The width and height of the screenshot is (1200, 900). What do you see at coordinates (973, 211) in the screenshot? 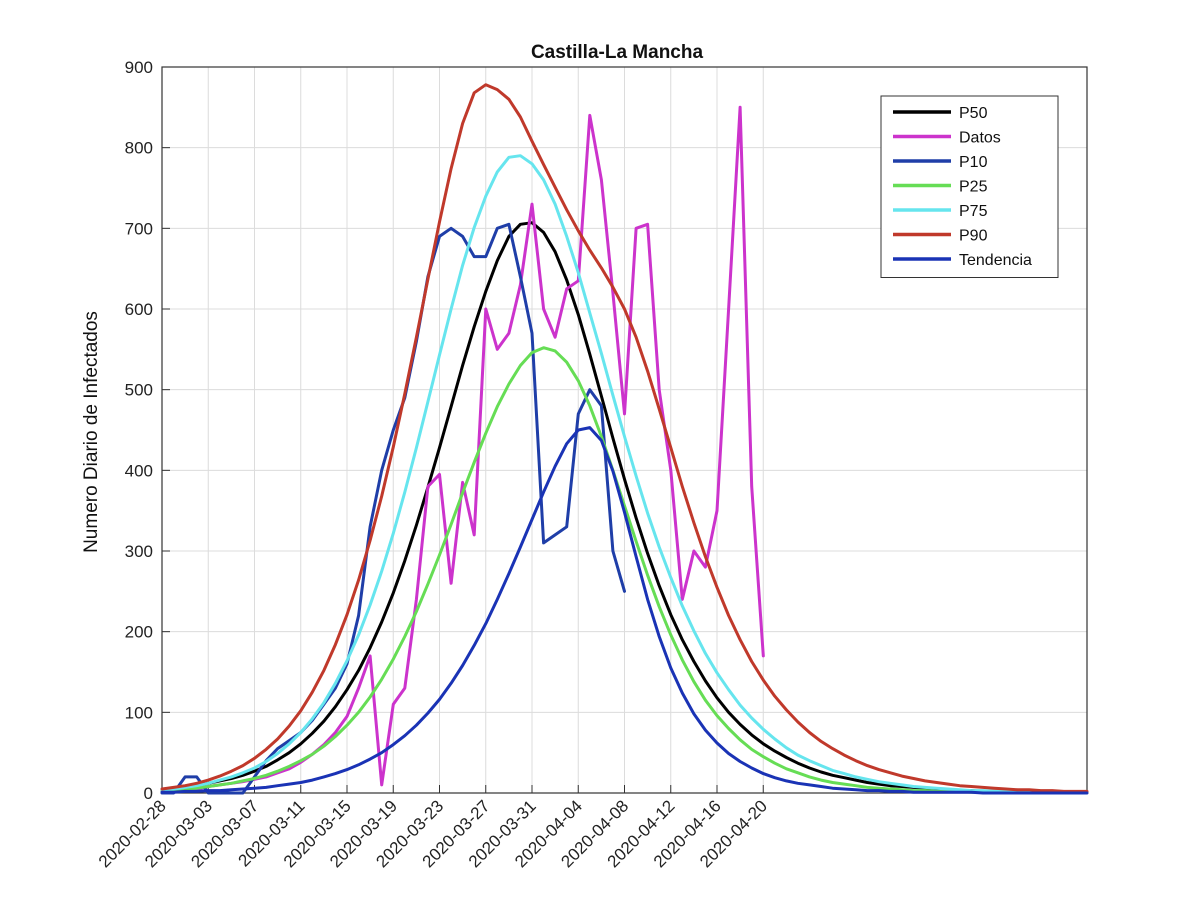
I see `legend-label: P75` at bounding box center [973, 211].